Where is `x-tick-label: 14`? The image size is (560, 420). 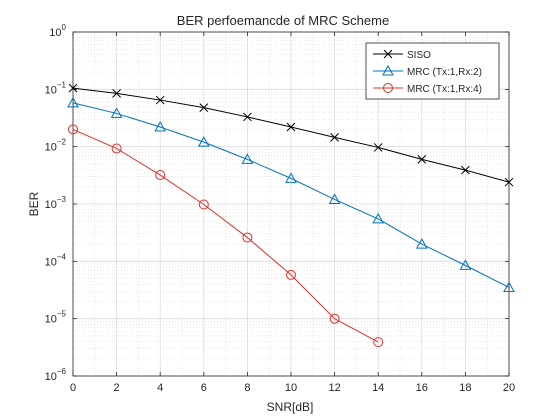 x-tick-label: 14 is located at coordinates (378, 388).